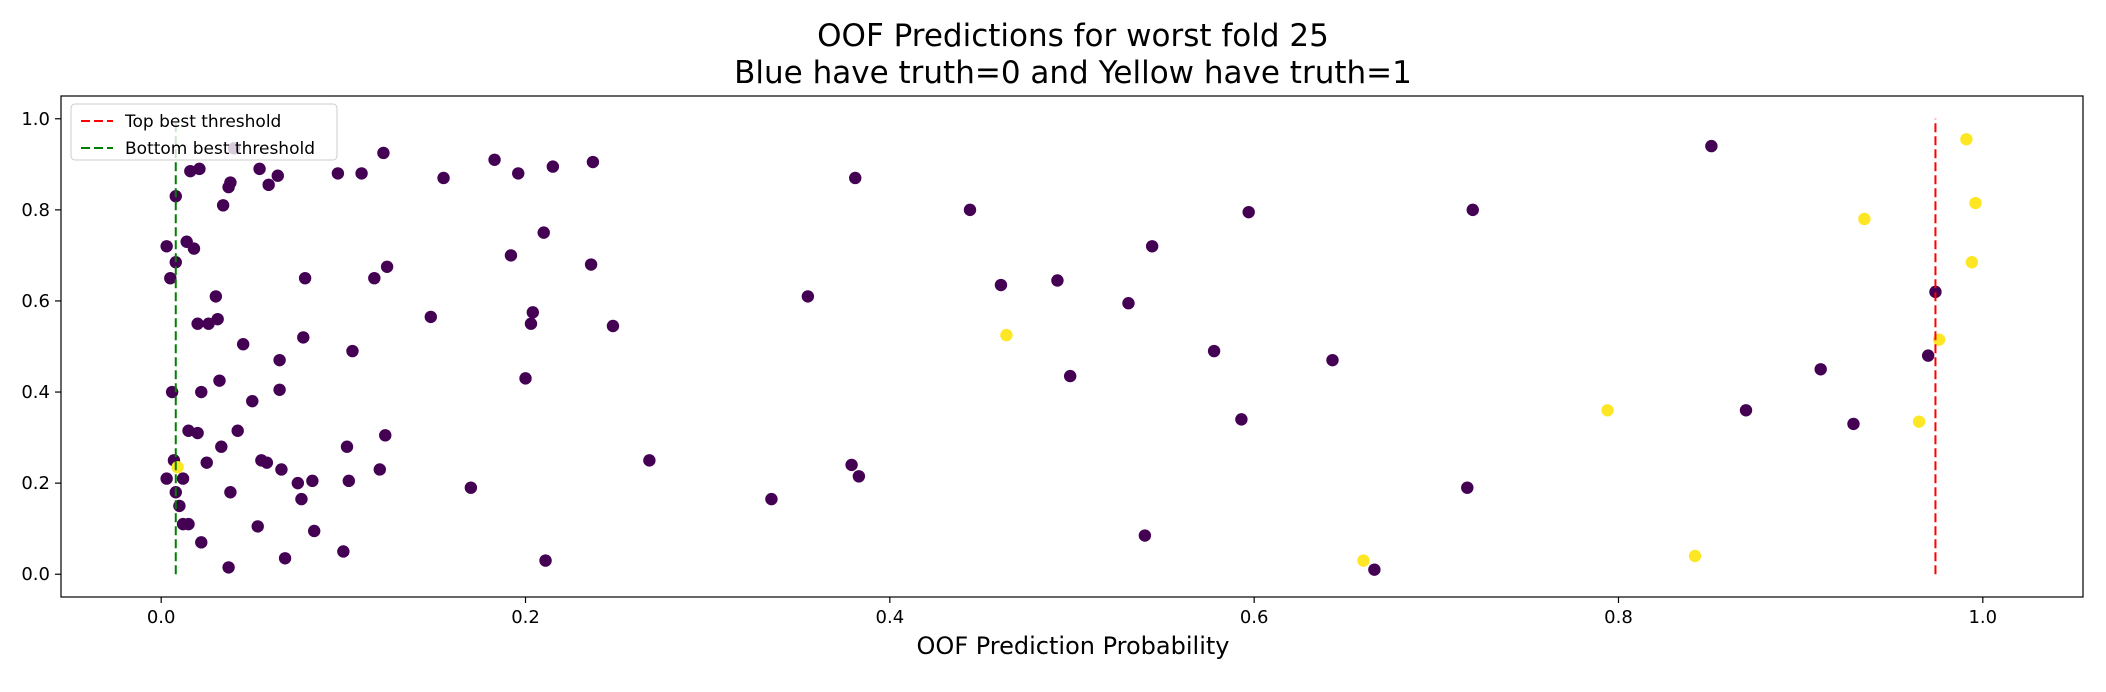  What do you see at coordinates (890, 617) in the screenshot?
I see `x-tick-label: 0.4` at bounding box center [890, 617].